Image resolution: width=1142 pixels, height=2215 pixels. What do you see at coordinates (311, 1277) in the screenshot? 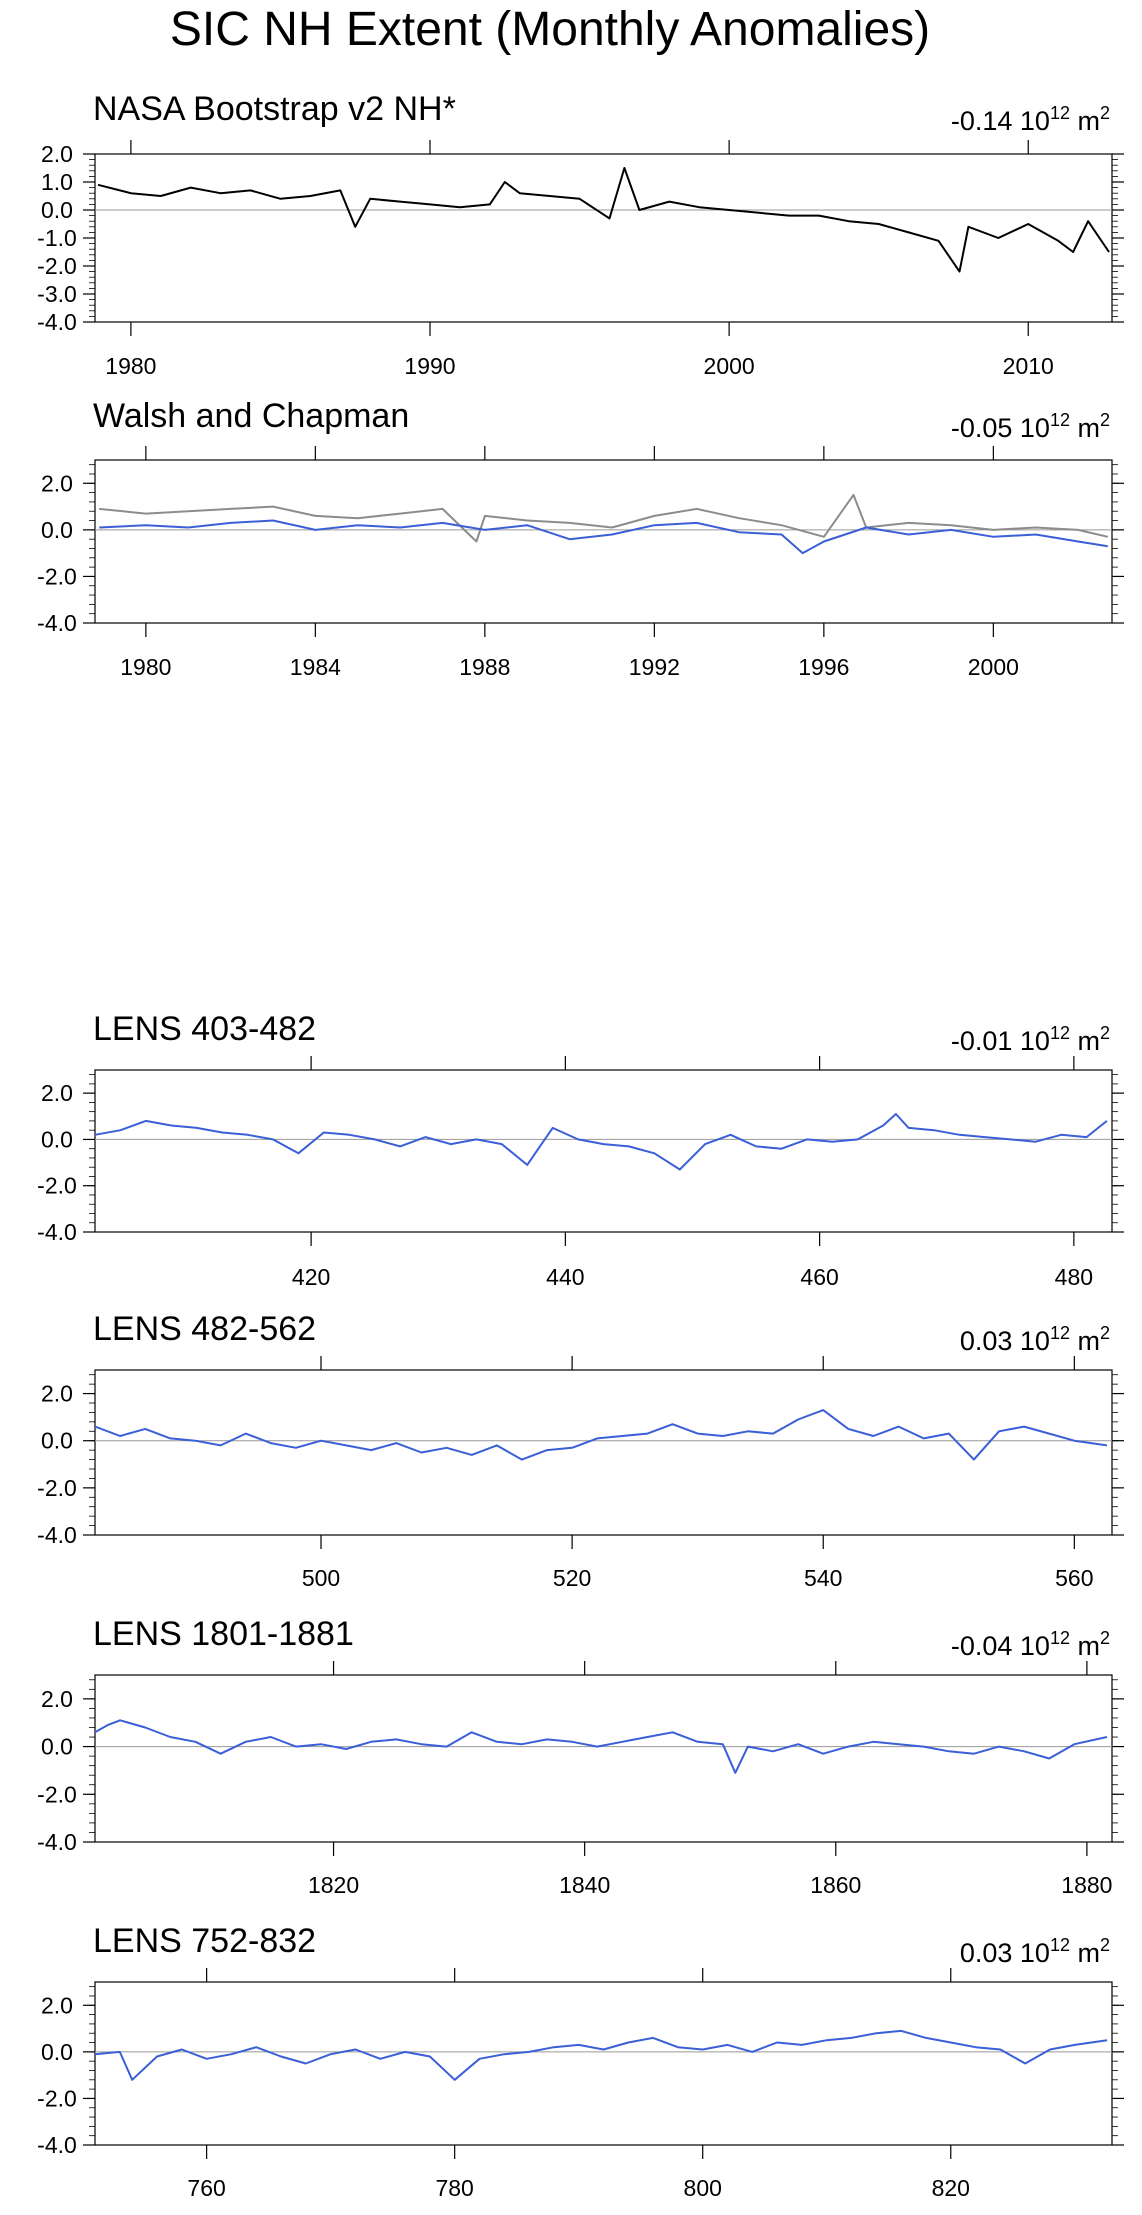
I see `x-tick-label: 420` at bounding box center [311, 1277].